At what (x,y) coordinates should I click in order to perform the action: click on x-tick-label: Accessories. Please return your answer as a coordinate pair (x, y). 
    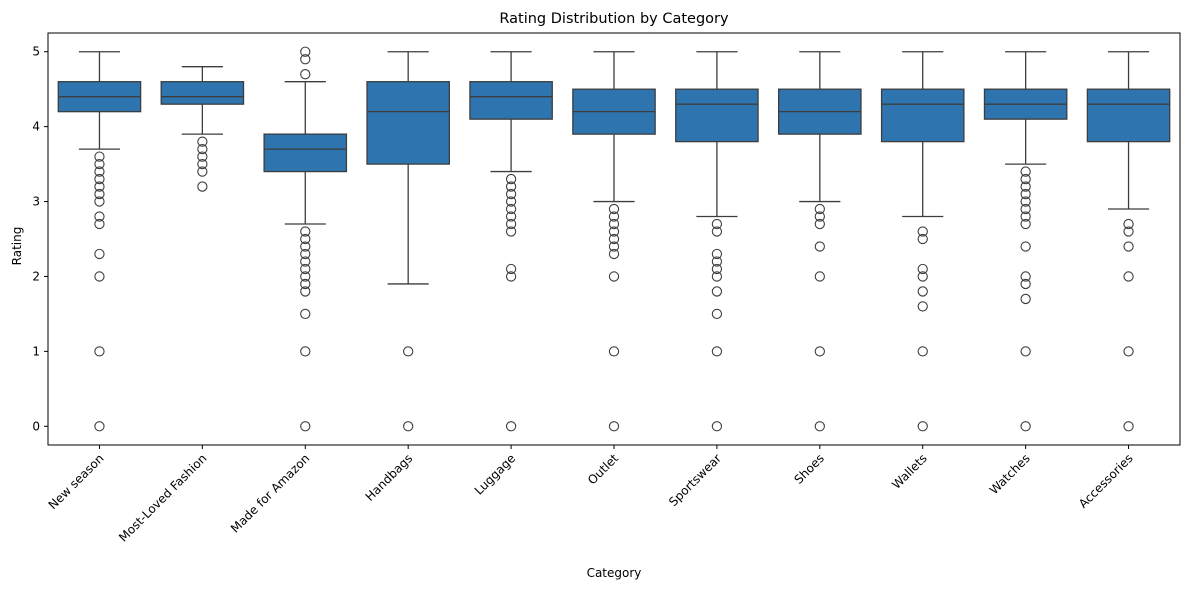
    Looking at the image, I should click on (1106, 481).